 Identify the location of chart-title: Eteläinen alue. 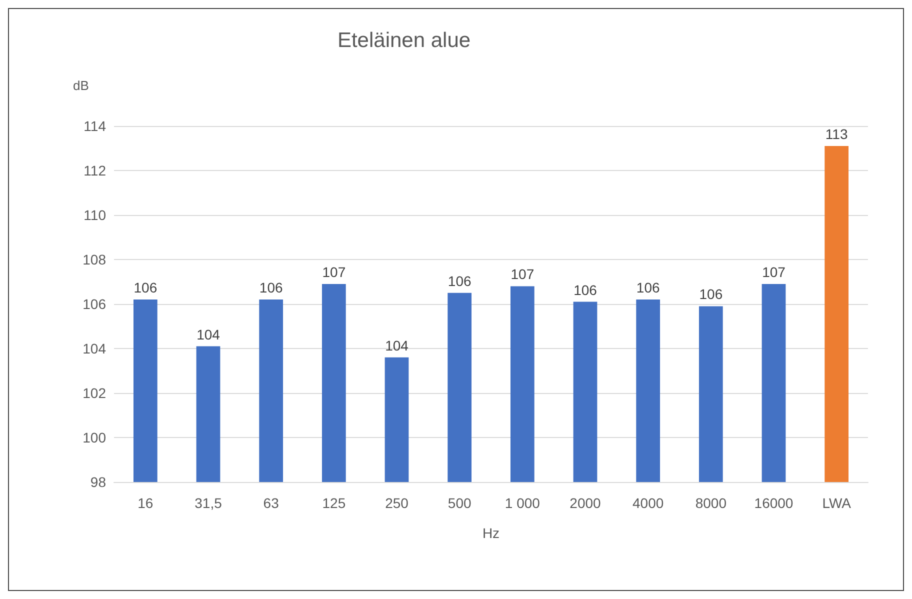
(404, 40).